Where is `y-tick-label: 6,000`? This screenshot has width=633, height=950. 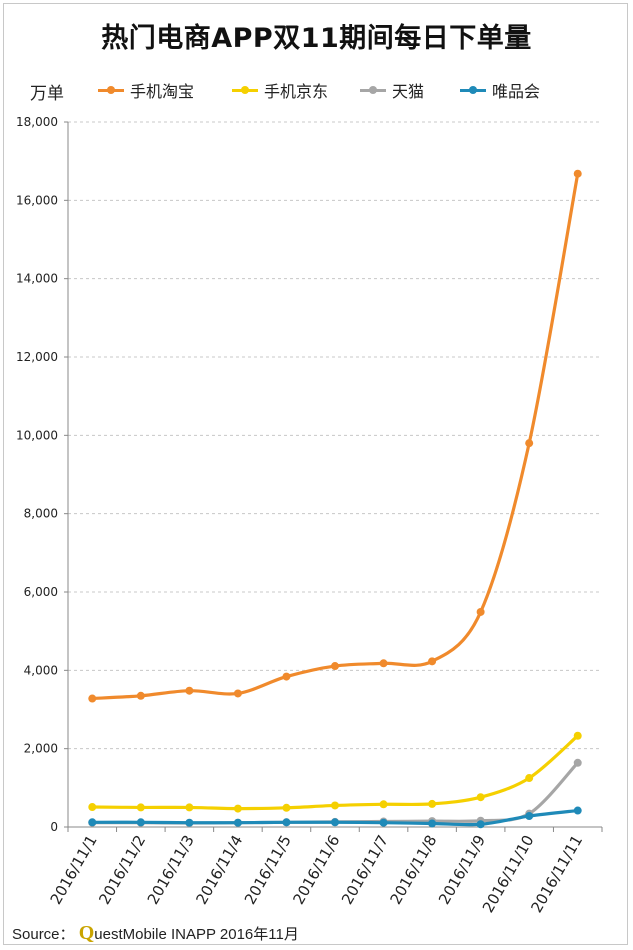
y-tick-label: 6,000 is located at coordinates (41, 592).